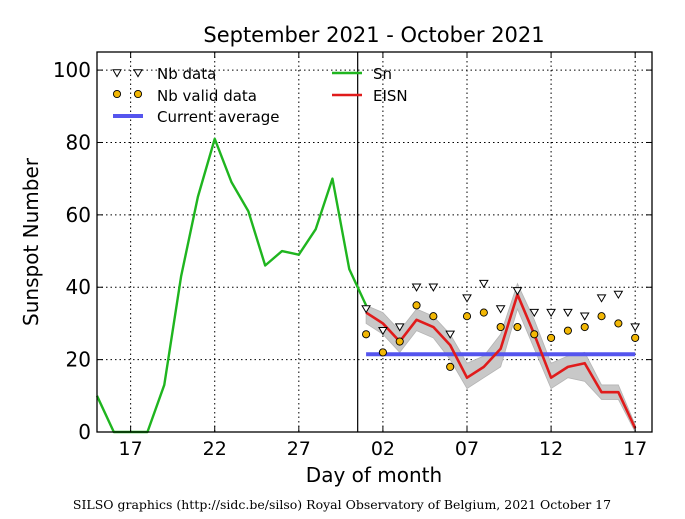 This screenshot has height=519, width=685. I want to click on x-tick-label: 02, so click(383, 449).